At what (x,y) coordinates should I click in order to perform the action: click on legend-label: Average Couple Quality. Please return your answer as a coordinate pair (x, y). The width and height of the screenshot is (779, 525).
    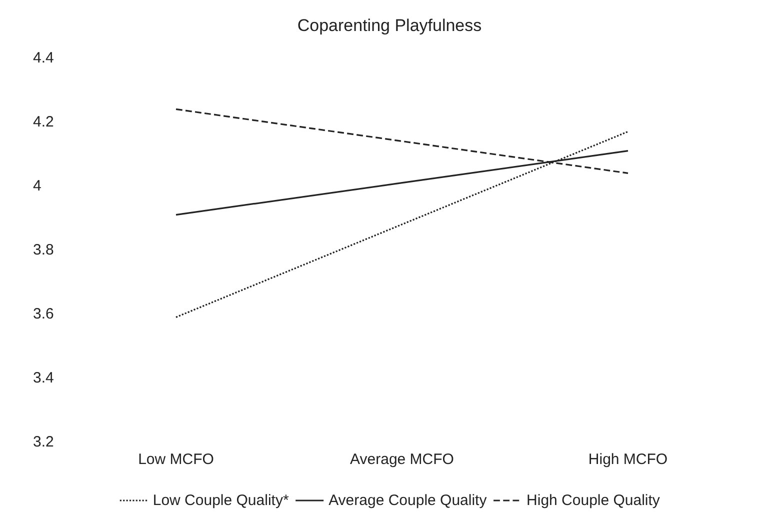
    Looking at the image, I should click on (408, 500).